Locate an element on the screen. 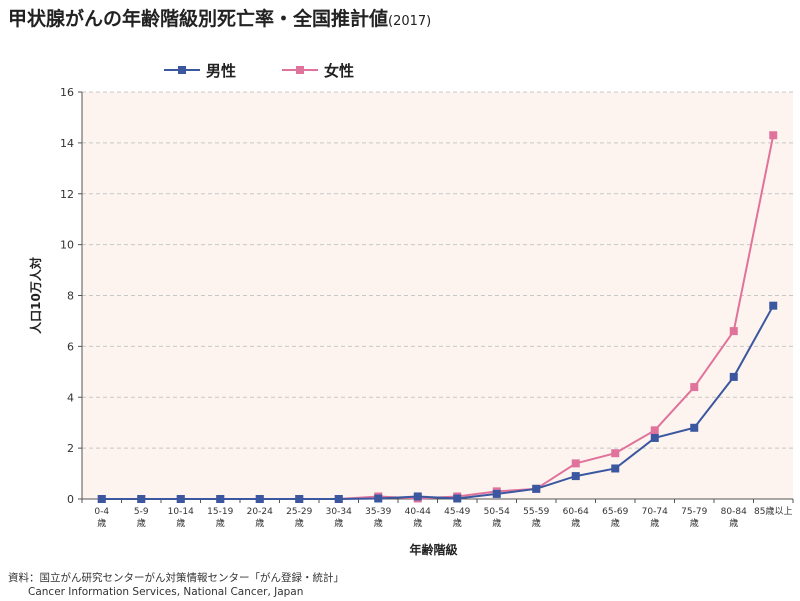 Image resolution: width=800 pixels, height=601 pixels. y-axis-ticks: 0 2 4 6 8 10 12 14 16 is located at coordinates (71, 296).